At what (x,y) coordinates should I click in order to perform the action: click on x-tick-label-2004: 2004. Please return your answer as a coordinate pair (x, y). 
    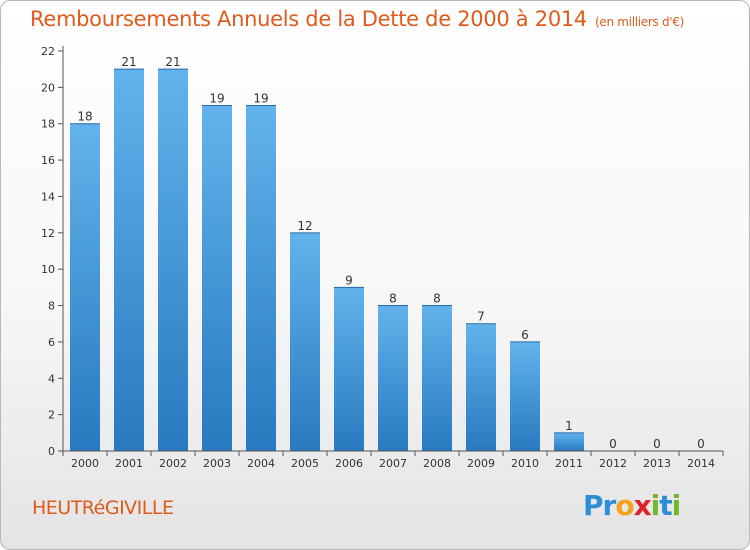
    Looking at the image, I should click on (261, 463).